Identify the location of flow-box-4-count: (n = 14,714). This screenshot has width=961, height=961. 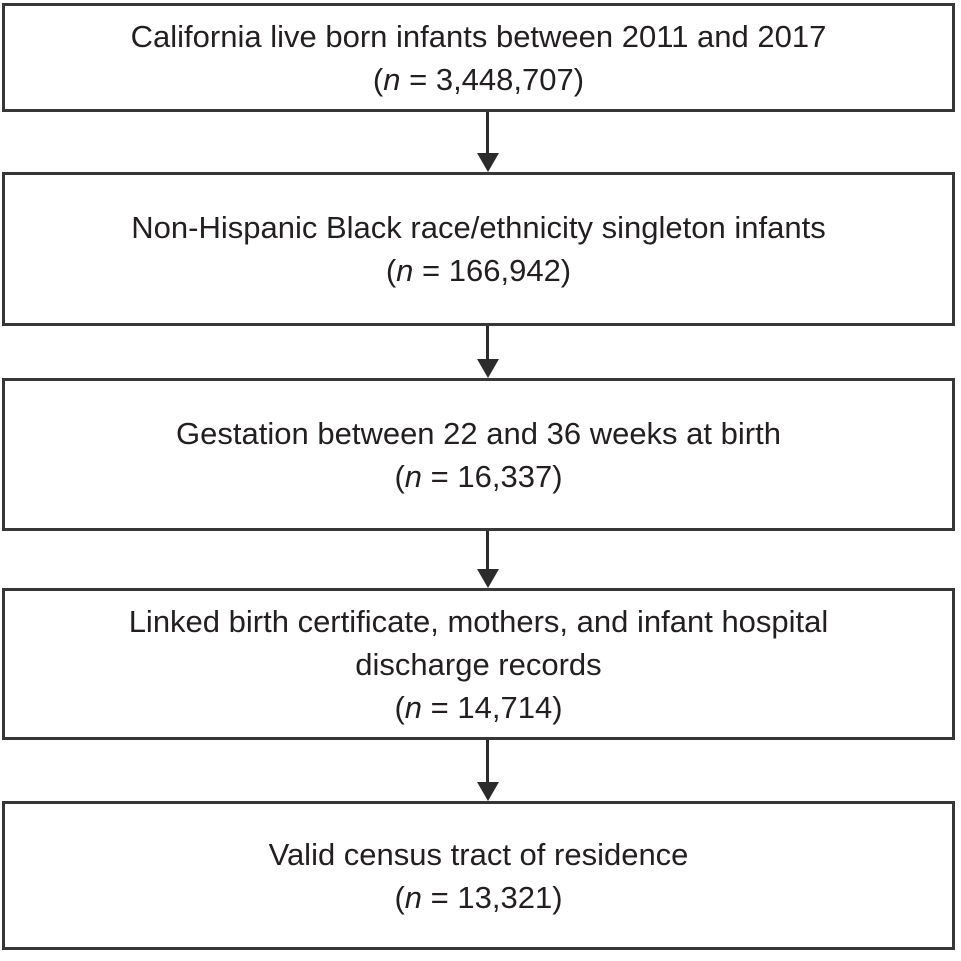
(478, 707).